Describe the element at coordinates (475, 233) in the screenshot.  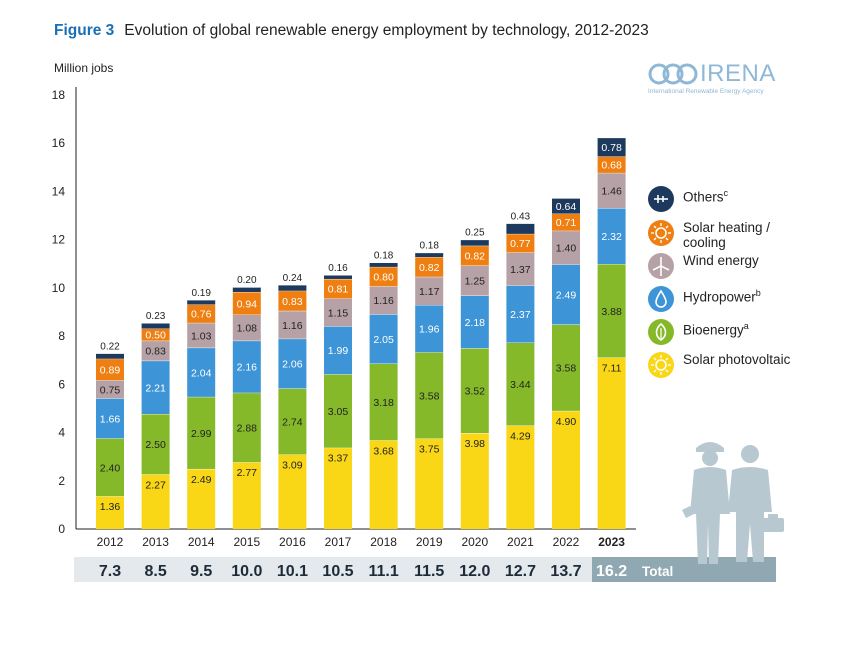
I see `data-label-others: 0.25` at that location.